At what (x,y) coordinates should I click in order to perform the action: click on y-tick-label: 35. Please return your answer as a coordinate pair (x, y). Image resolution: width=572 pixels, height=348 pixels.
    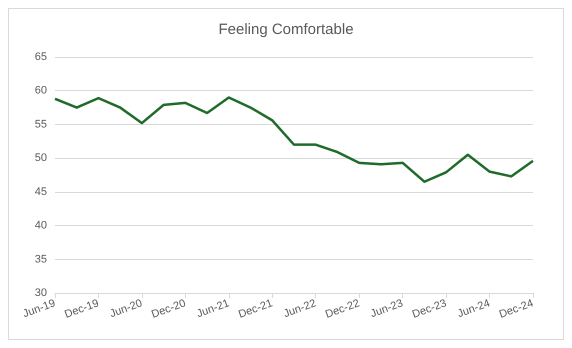
    Looking at the image, I should click on (40, 259).